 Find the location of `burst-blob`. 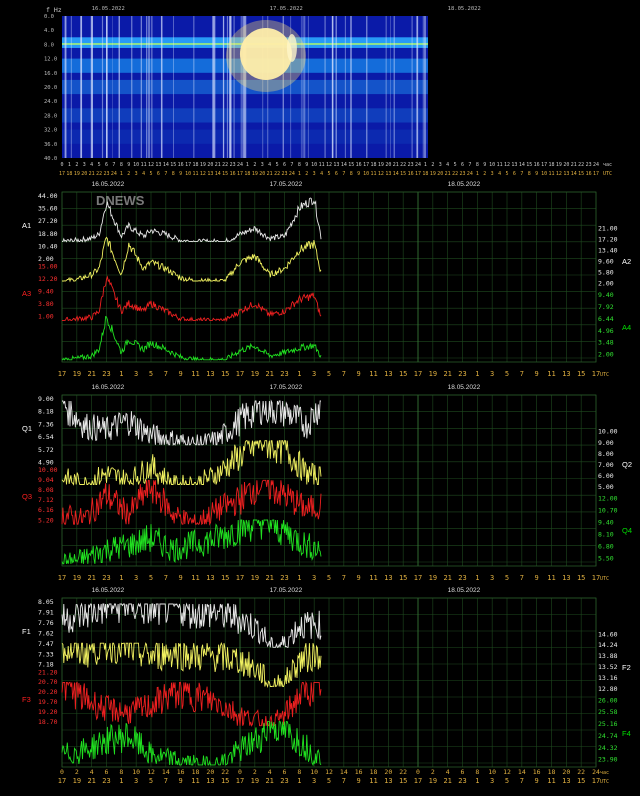

burst-blob is located at coordinates (265, 54).